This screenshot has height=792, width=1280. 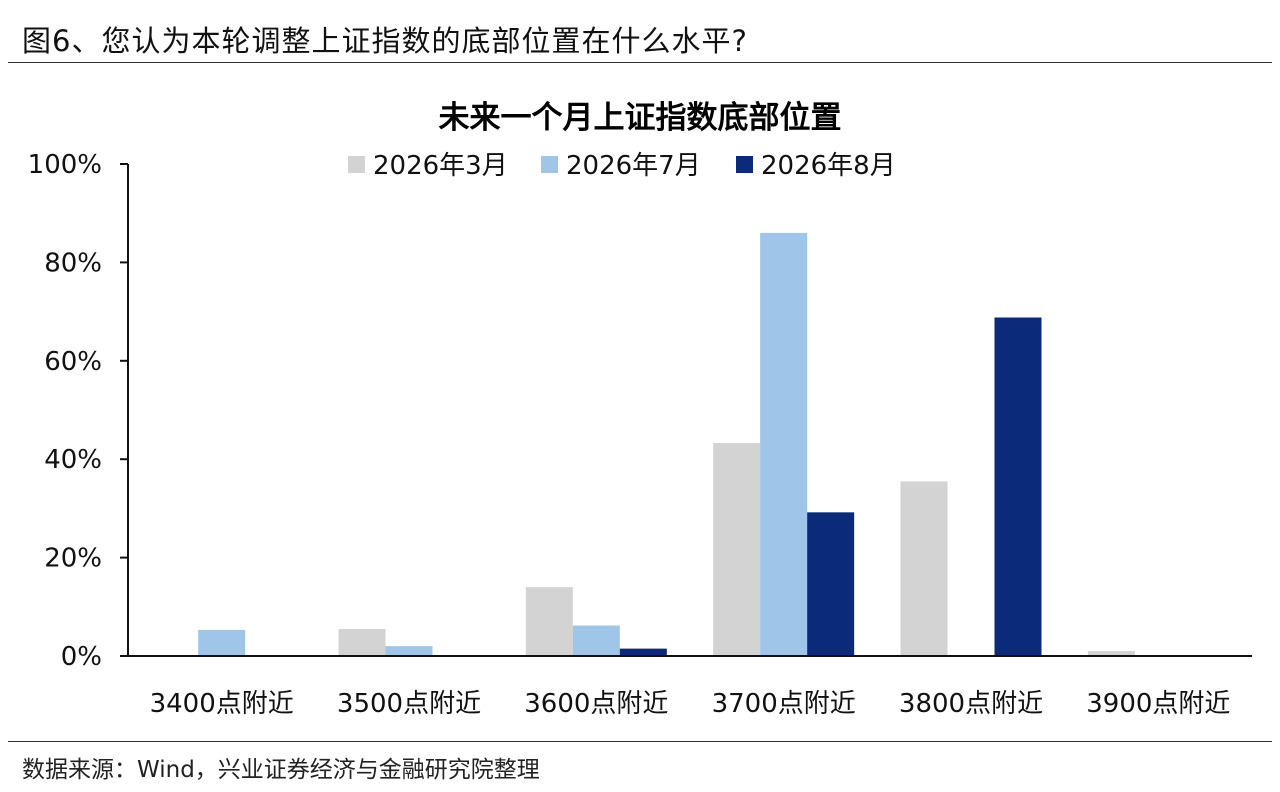 I want to click on legend-label: 2026年8月, so click(x=828, y=166).